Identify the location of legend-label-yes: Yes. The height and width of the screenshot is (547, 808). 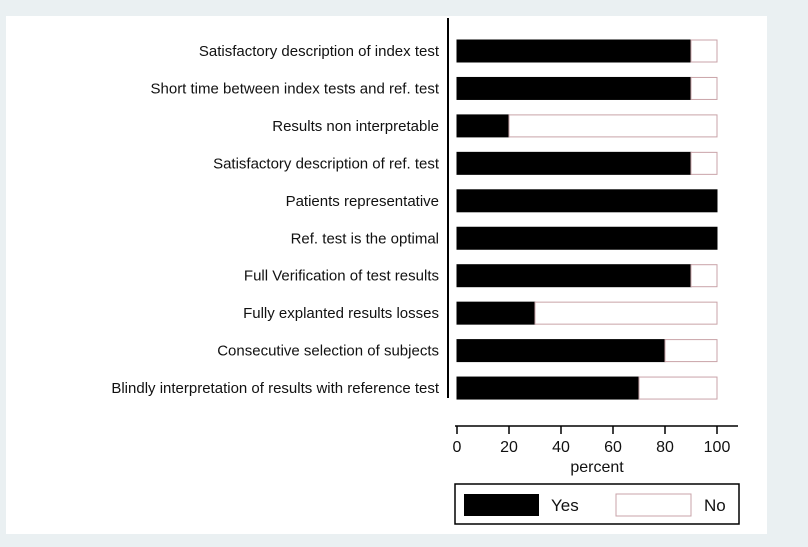
(565, 505).